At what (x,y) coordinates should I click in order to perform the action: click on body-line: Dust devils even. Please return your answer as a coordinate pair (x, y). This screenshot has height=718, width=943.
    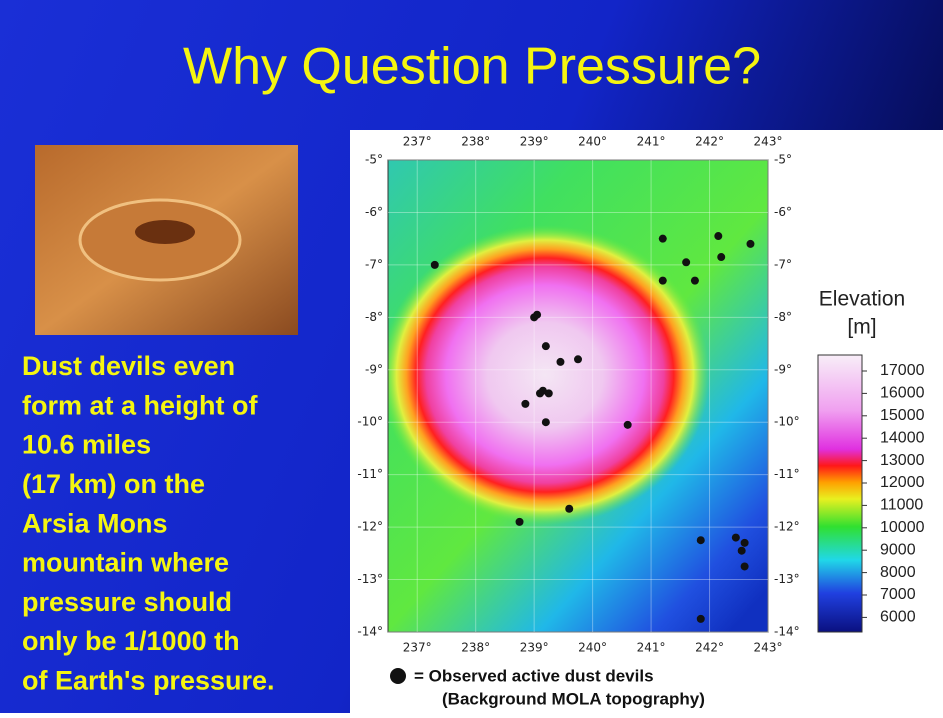
    Looking at the image, I should click on (128, 366).